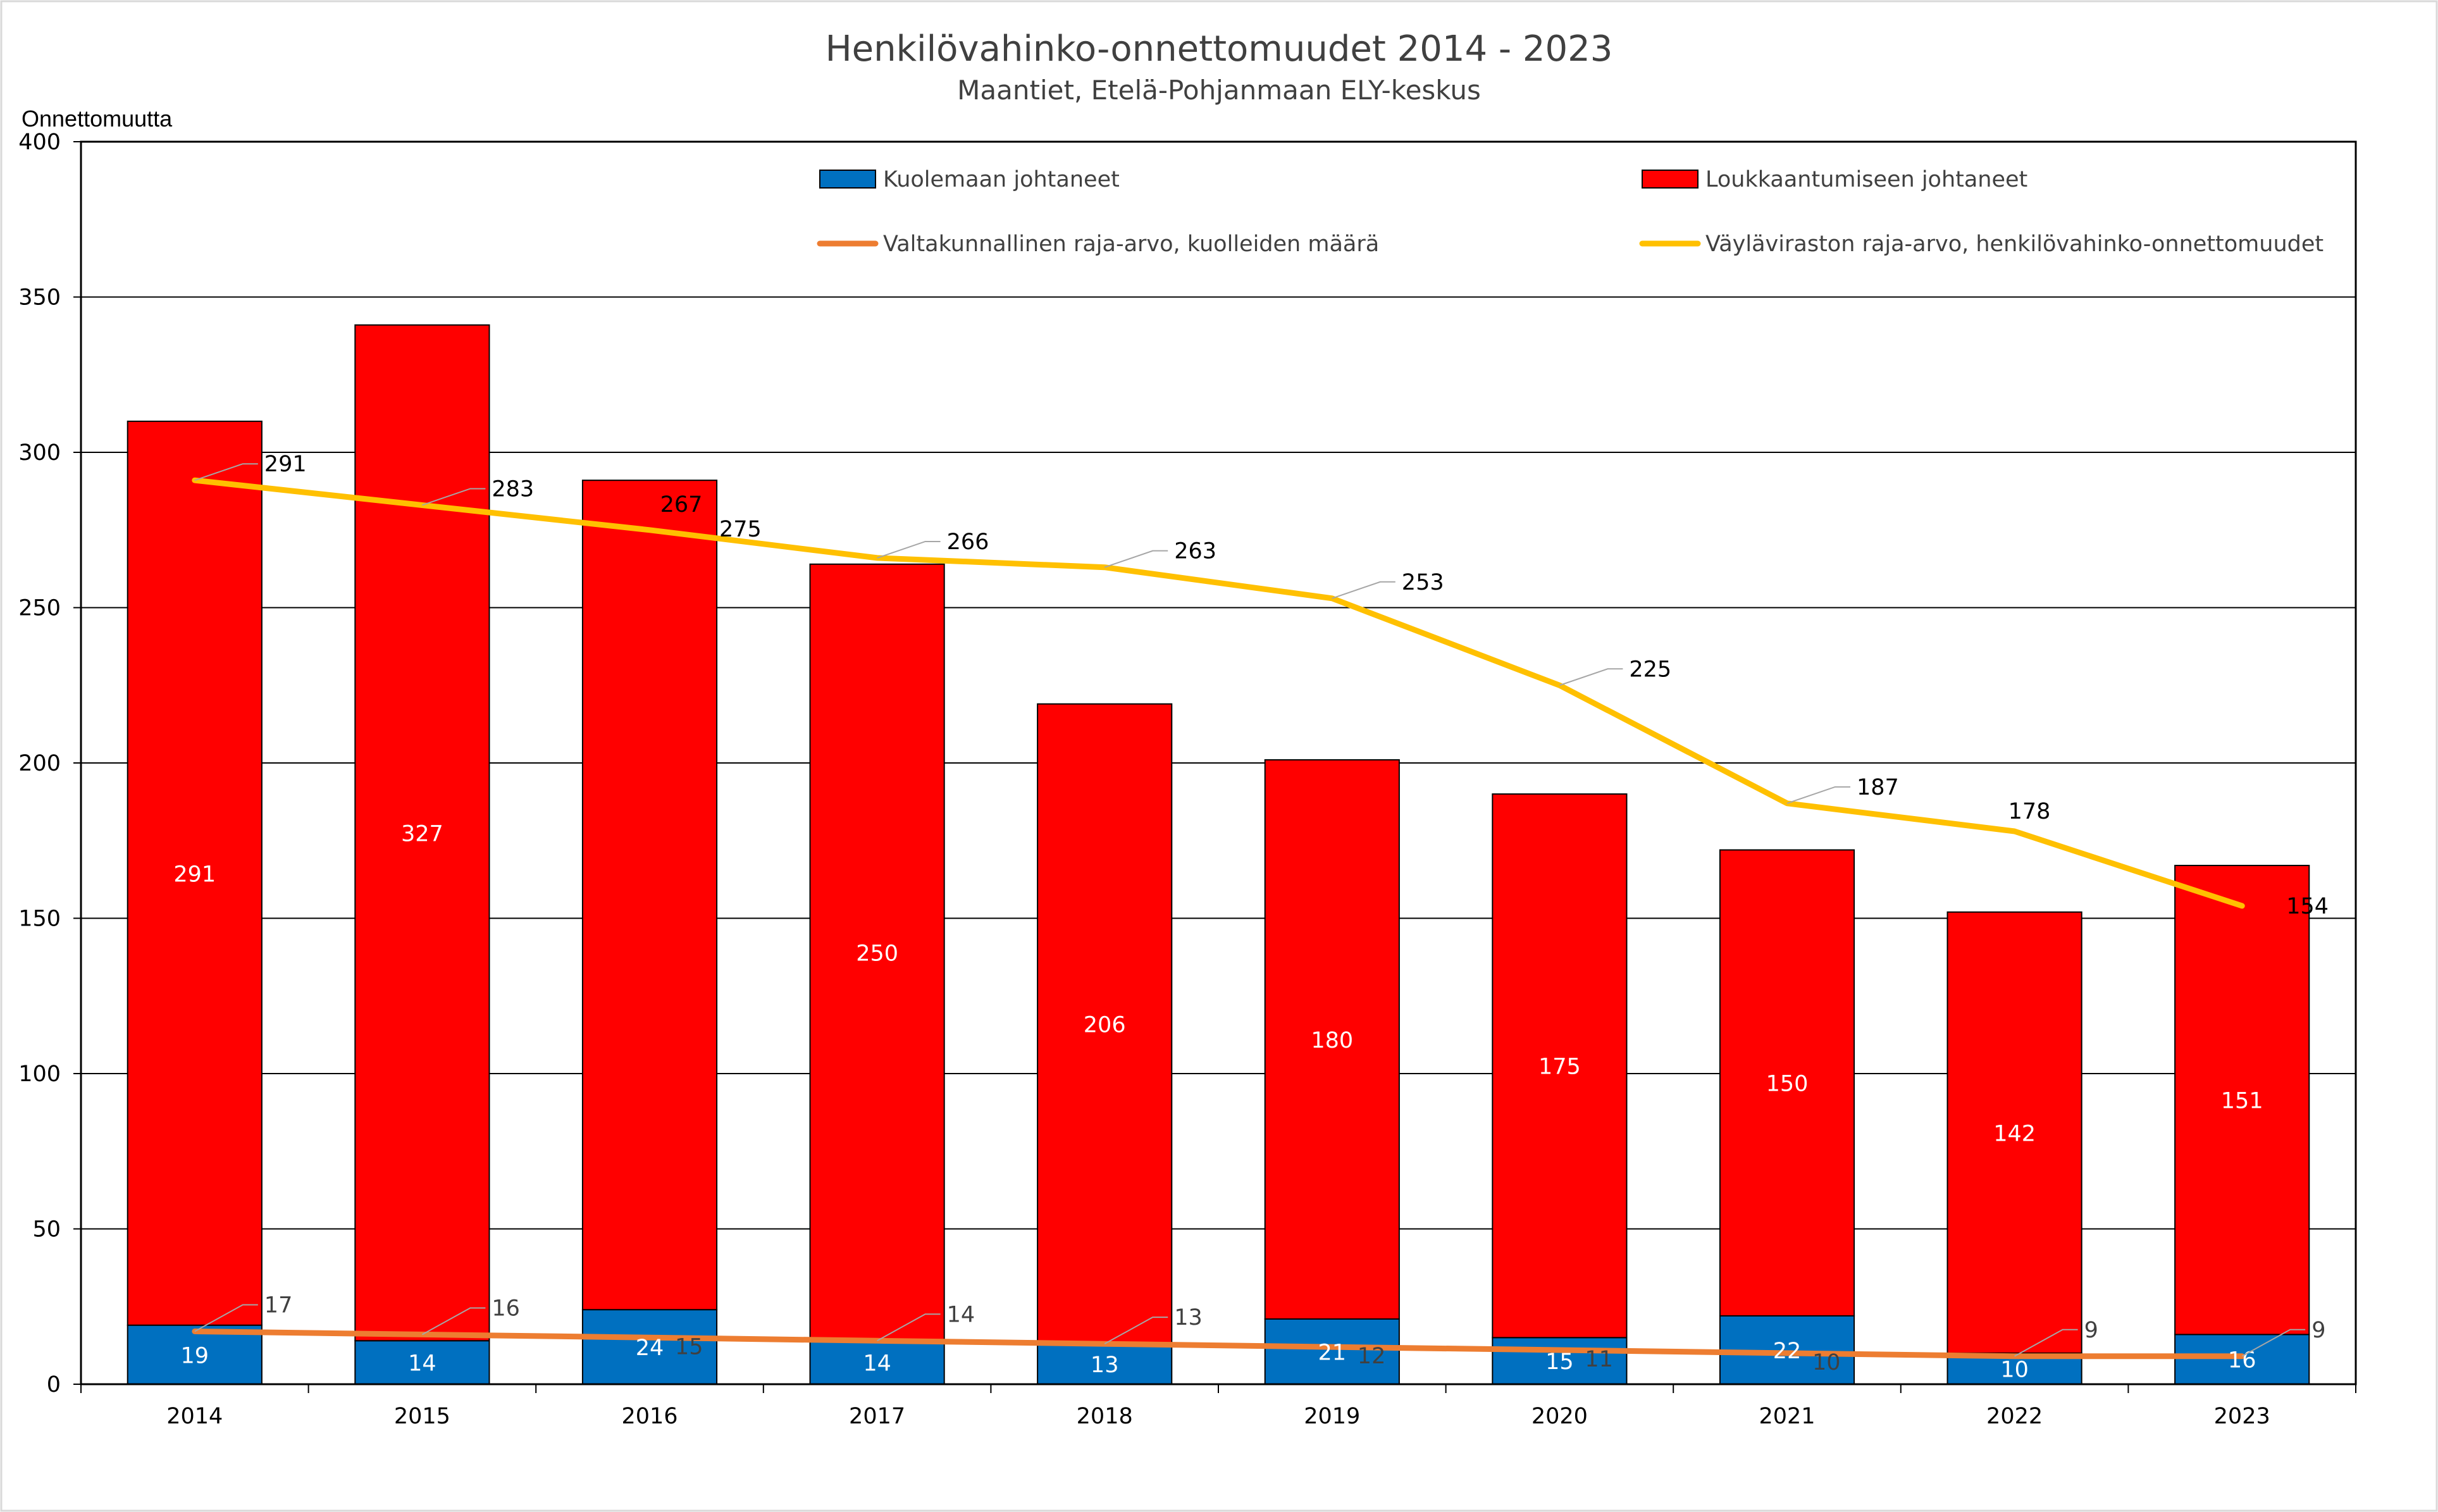 The image size is (2438, 1512). Describe the element at coordinates (1878, 788) in the screenshot. I see `label-vaylavirasto-2021: 187` at that location.